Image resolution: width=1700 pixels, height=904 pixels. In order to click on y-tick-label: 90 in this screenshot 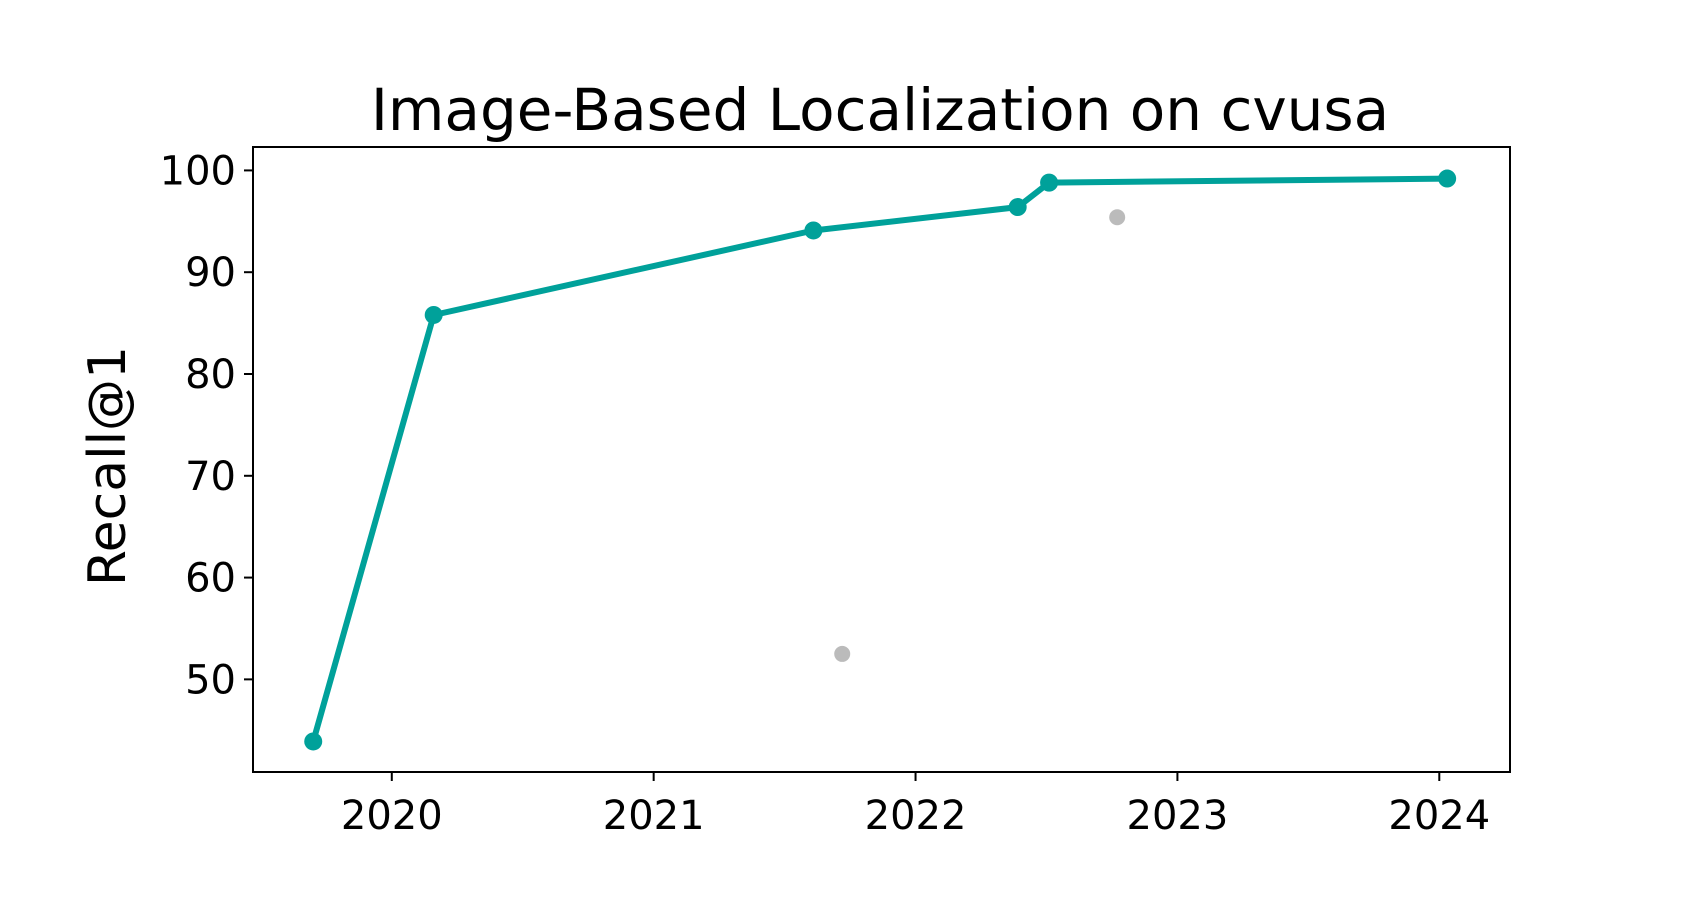, I will do `click(210, 273)`.